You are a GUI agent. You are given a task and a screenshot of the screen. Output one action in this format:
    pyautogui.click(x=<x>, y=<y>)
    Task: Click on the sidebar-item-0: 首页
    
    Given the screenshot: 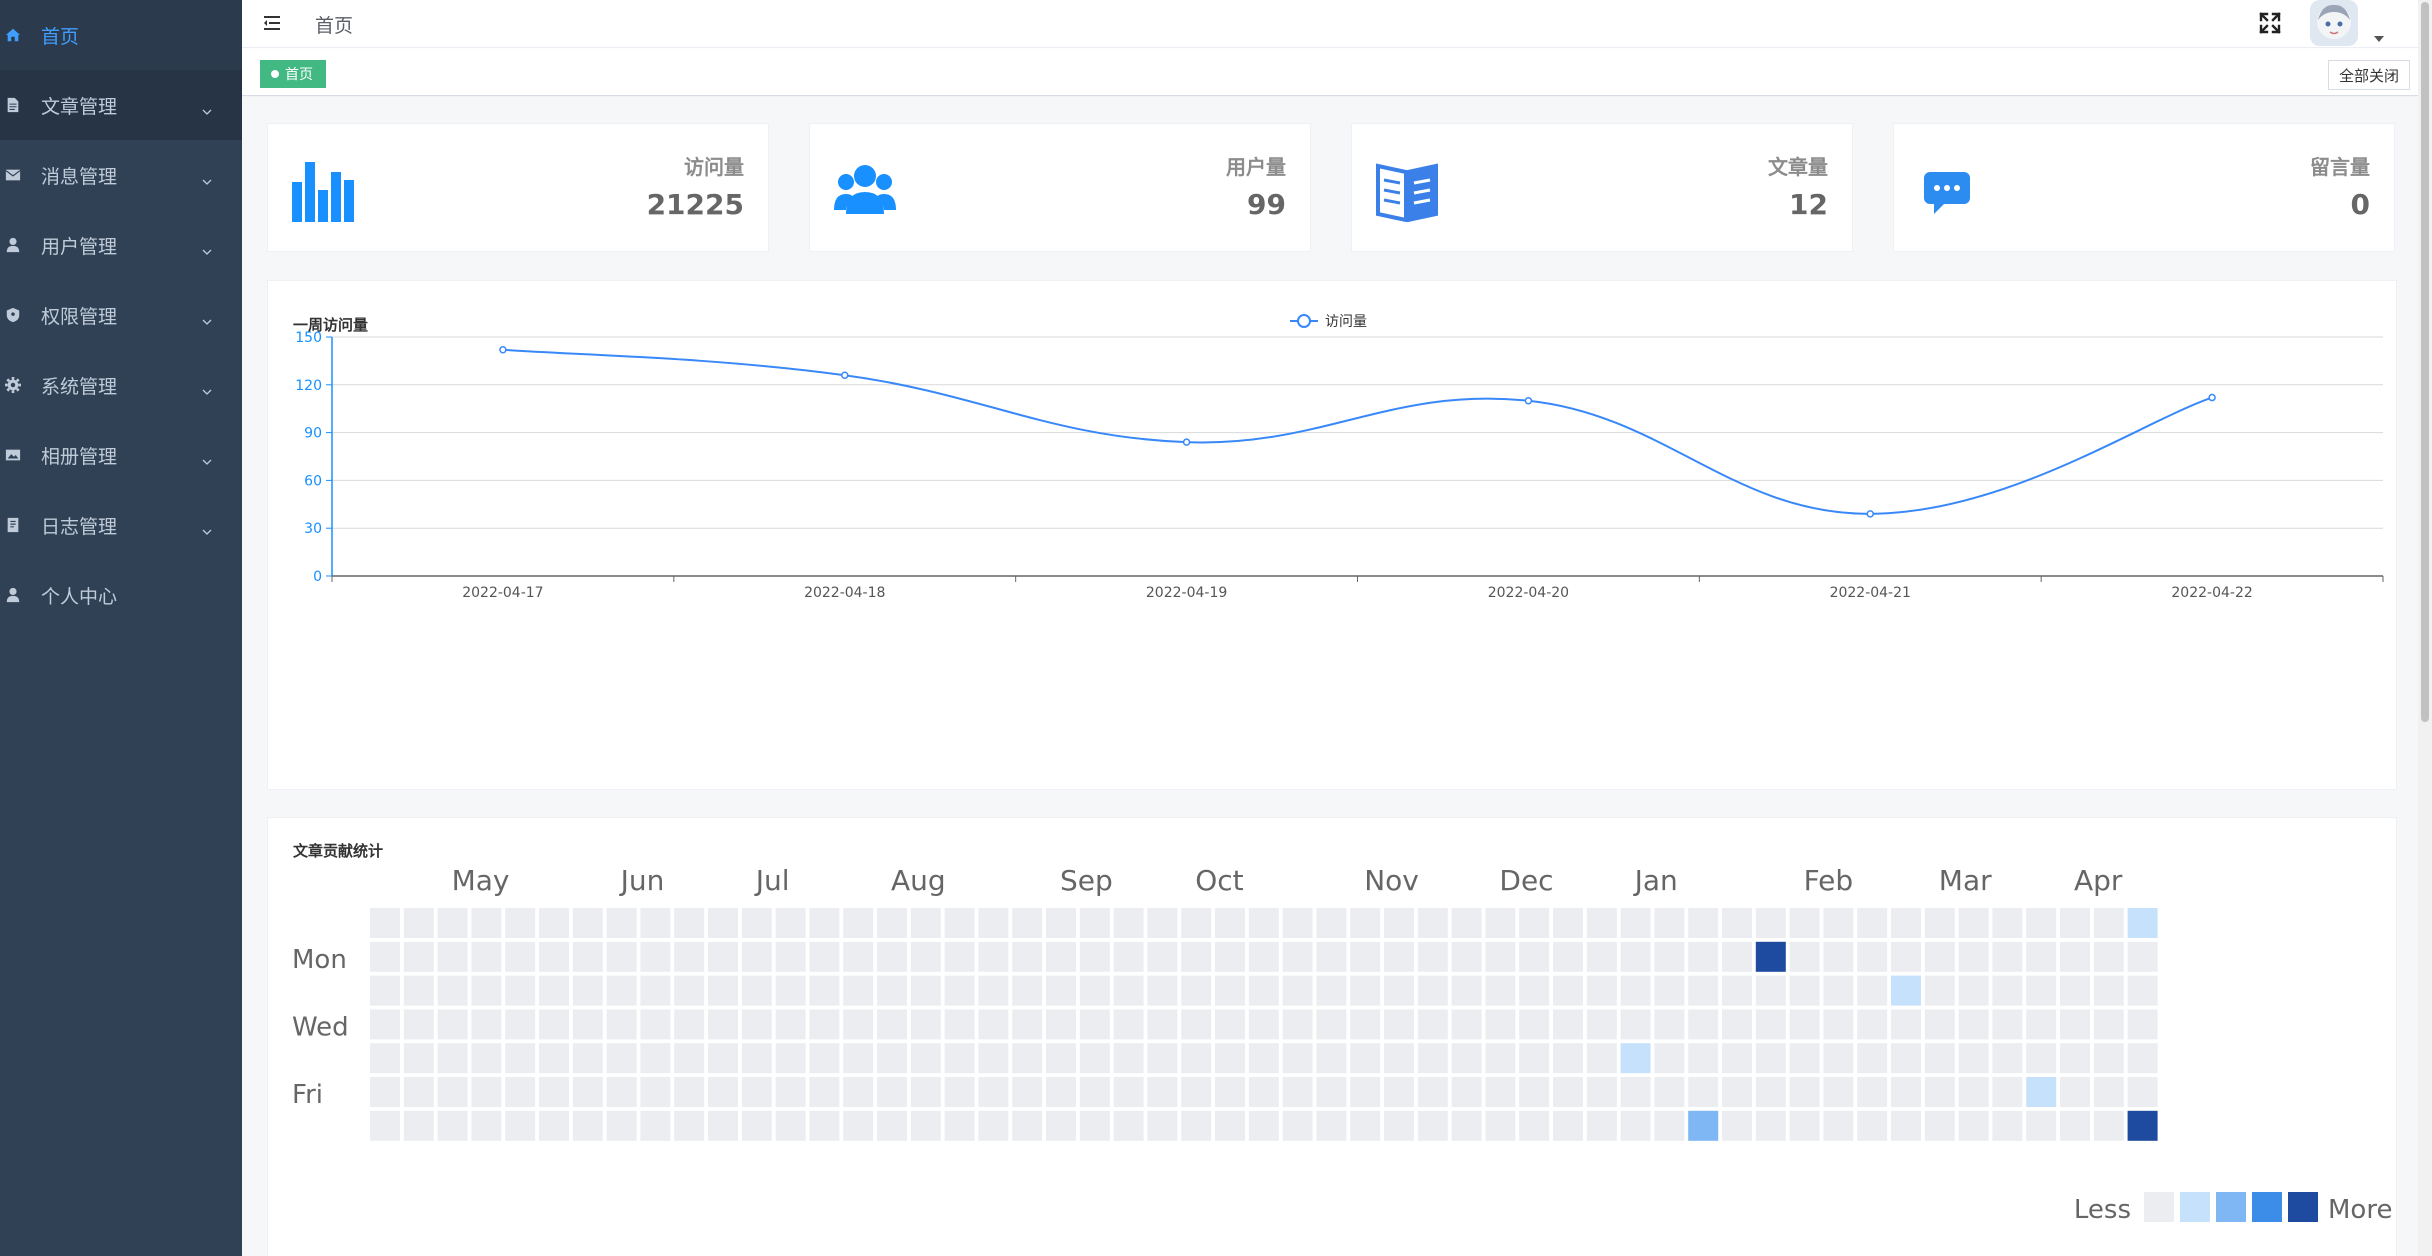 What is the action you would take?
    pyautogui.click(x=121, y=35)
    